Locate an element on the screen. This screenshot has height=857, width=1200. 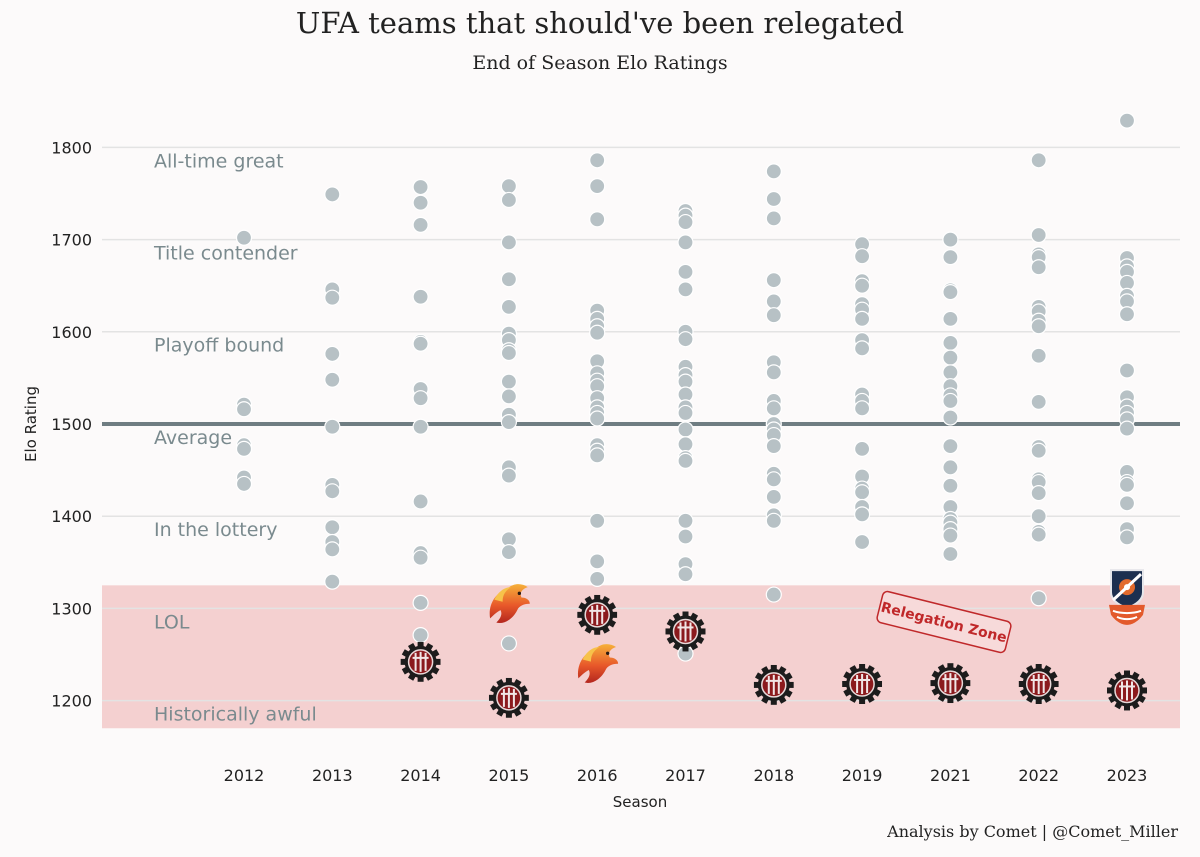
x-tick-label: 2014 is located at coordinates (420, 775).